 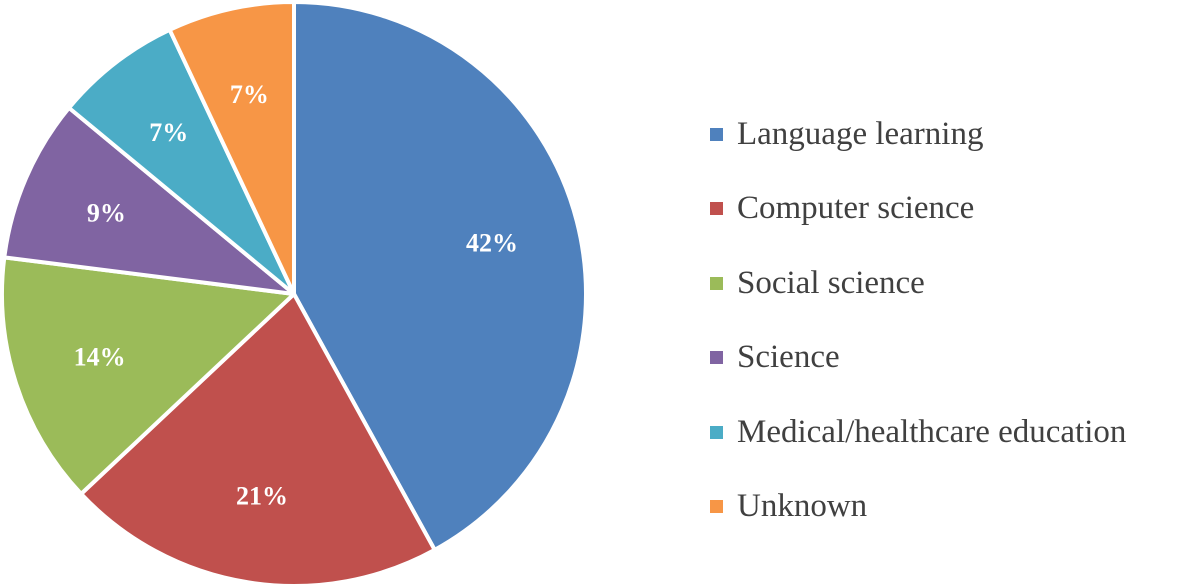 What do you see at coordinates (831, 282) in the screenshot?
I see `legend-label: Social science` at bounding box center [831, 282].